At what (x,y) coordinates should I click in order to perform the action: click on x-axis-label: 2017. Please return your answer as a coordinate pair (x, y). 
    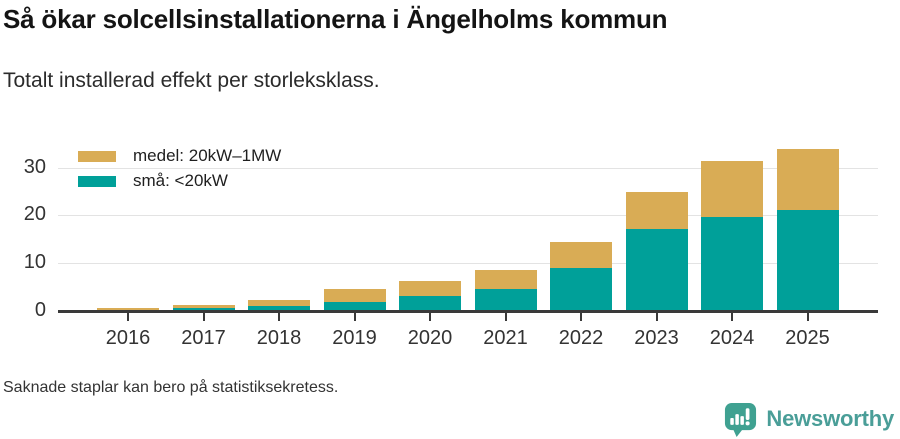
    Looking at the image, I should click on (203, 338).